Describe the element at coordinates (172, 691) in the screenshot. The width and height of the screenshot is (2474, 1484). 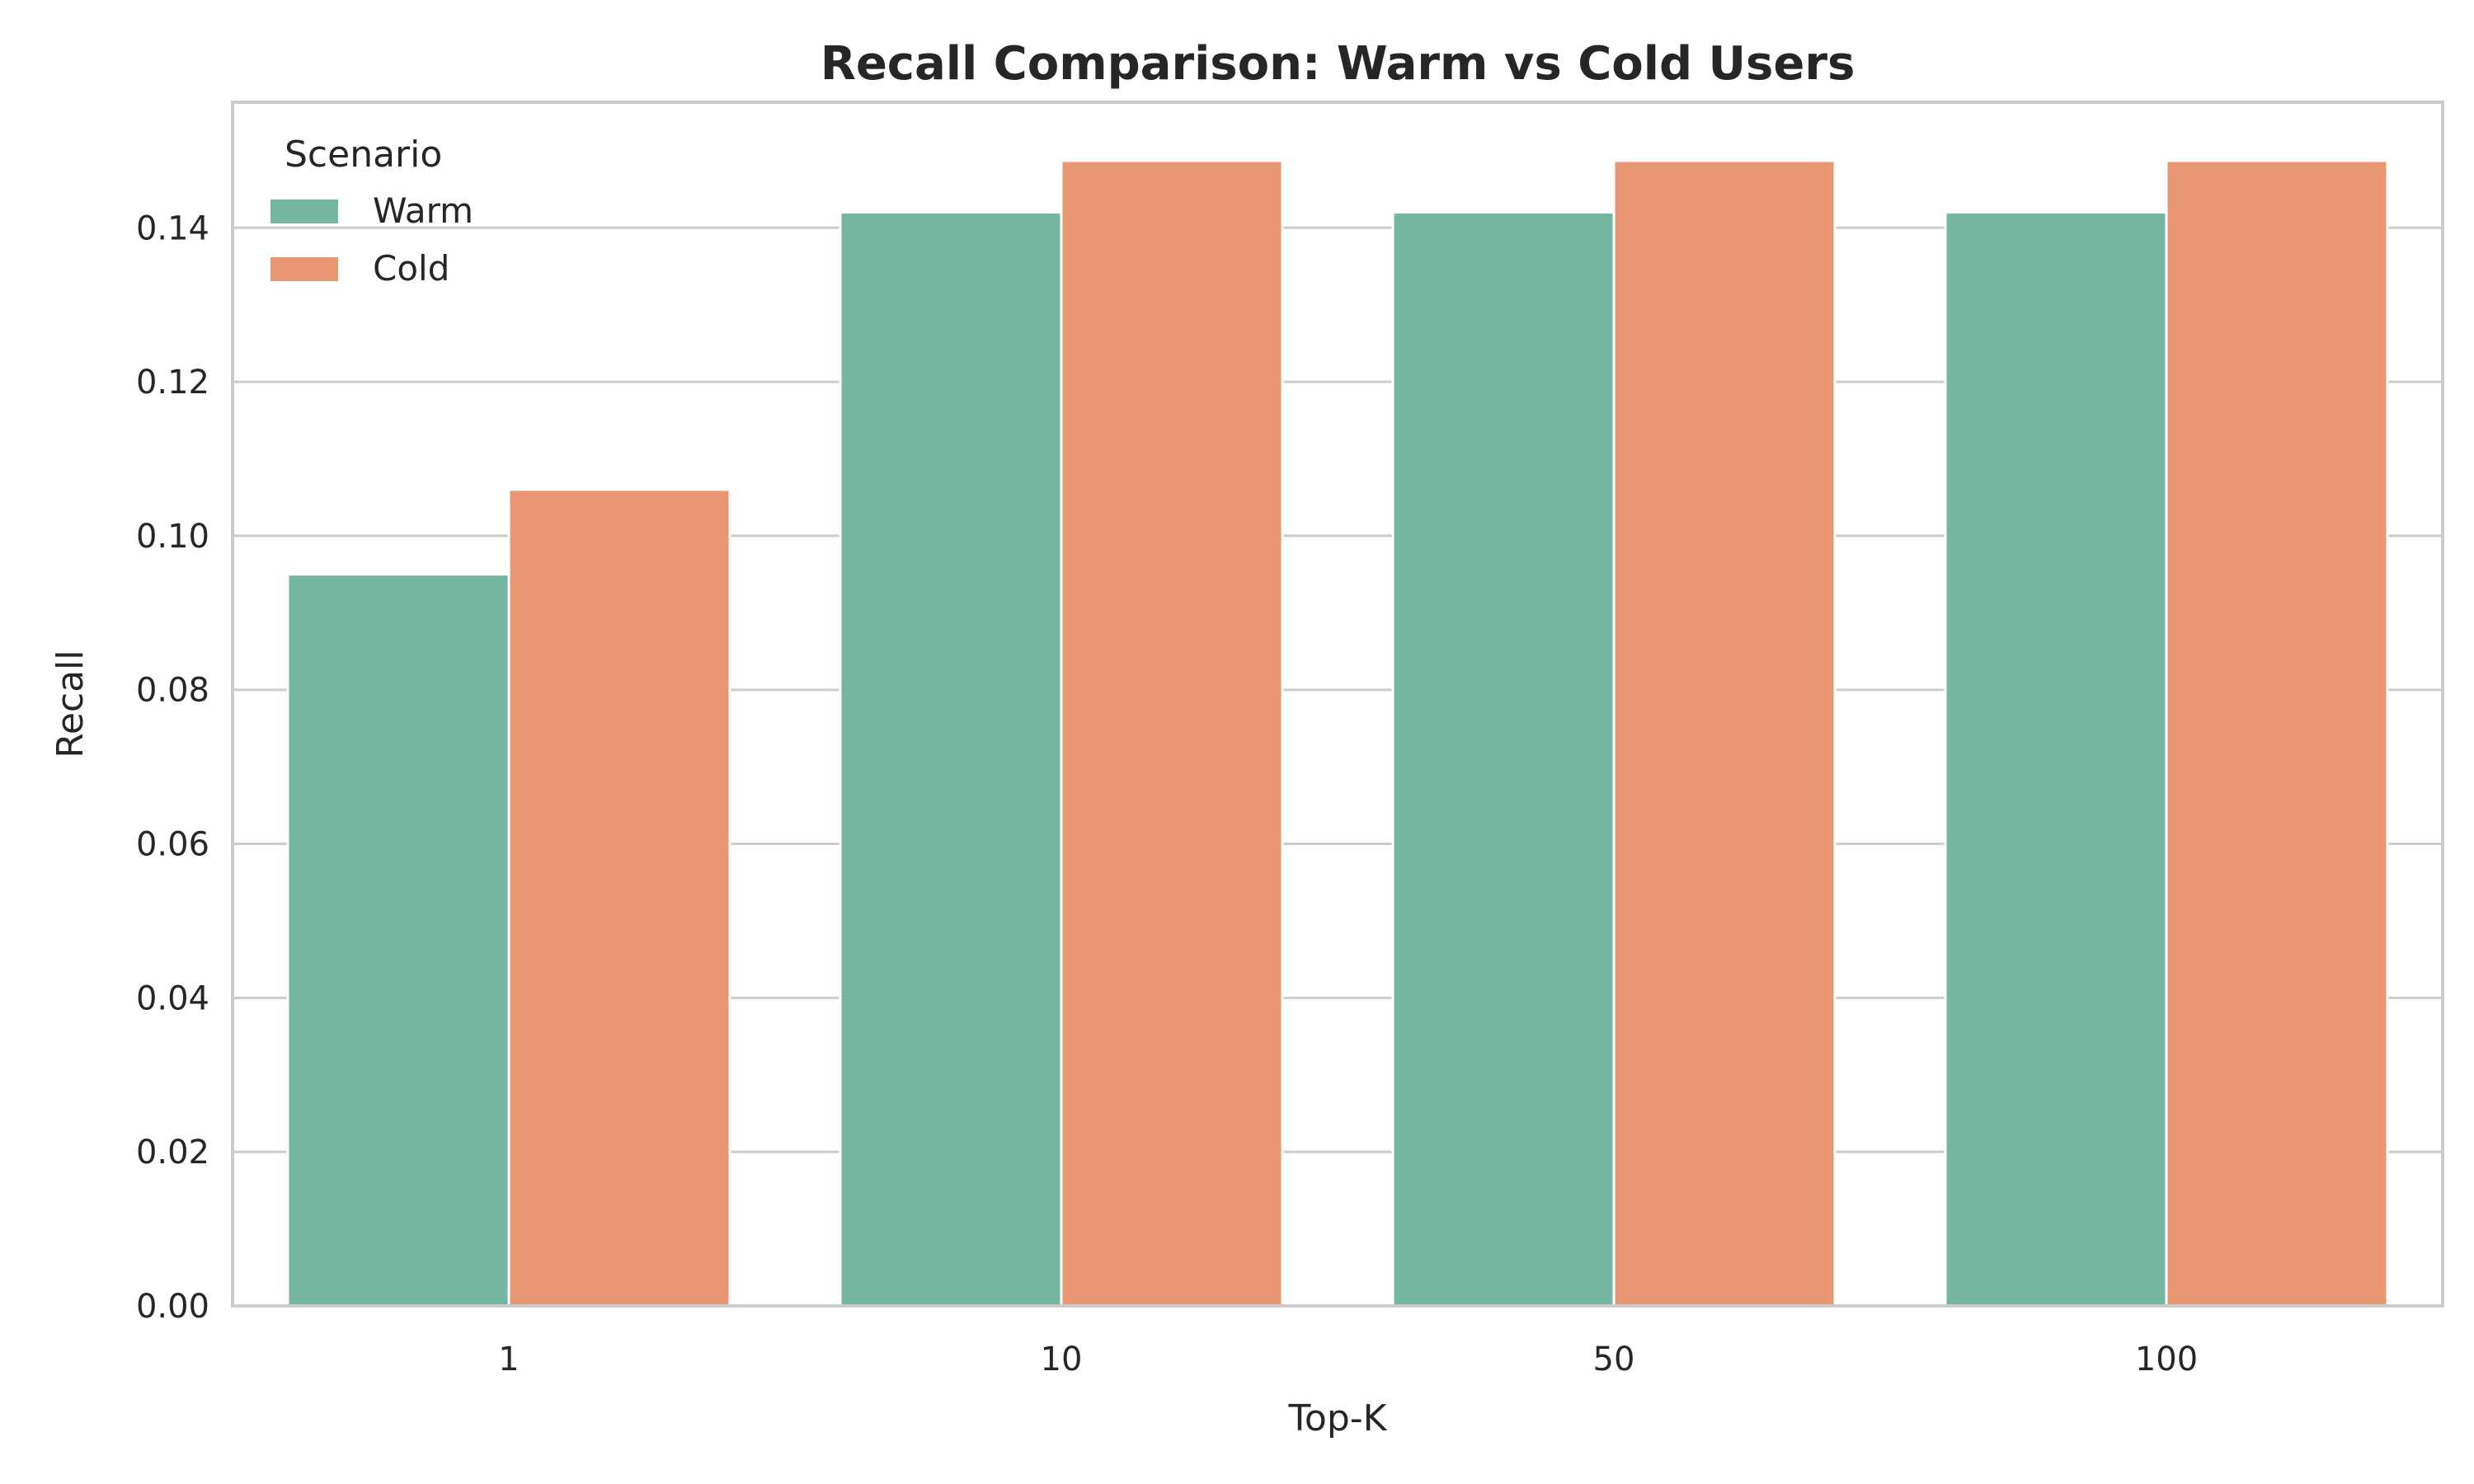
I see `y-tick-label: 0.08` at that location.